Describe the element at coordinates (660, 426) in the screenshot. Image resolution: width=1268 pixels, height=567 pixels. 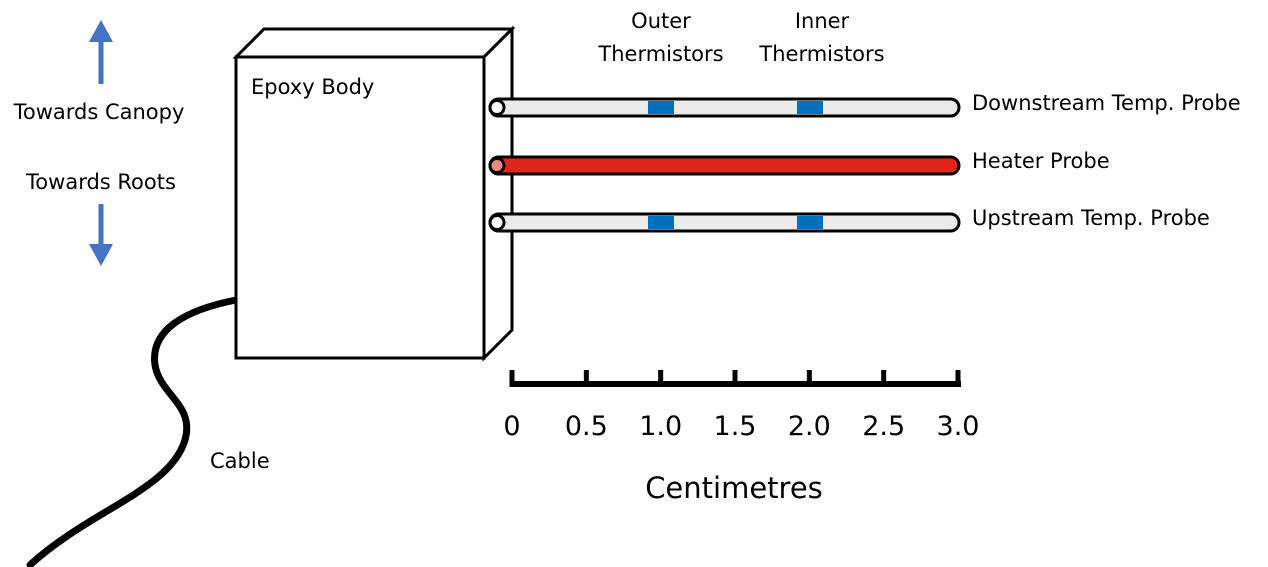
I see `scale-tick-label: 1.0` at that location.